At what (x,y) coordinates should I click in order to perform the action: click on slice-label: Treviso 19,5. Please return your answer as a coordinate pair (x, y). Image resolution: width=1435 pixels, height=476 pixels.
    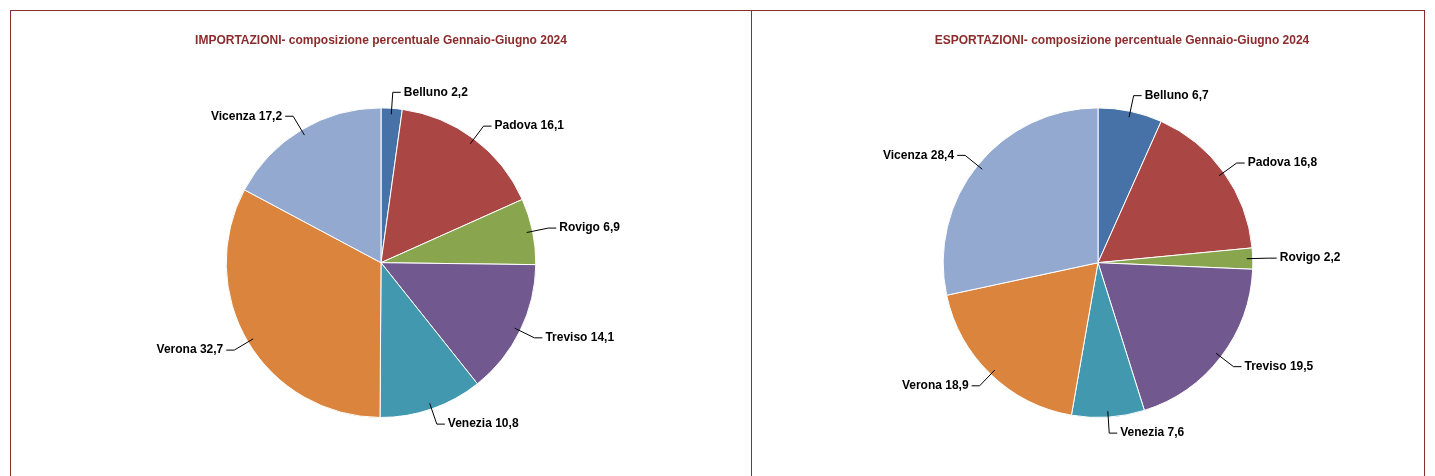
    Looking at the image, I should click on (1279, 365).